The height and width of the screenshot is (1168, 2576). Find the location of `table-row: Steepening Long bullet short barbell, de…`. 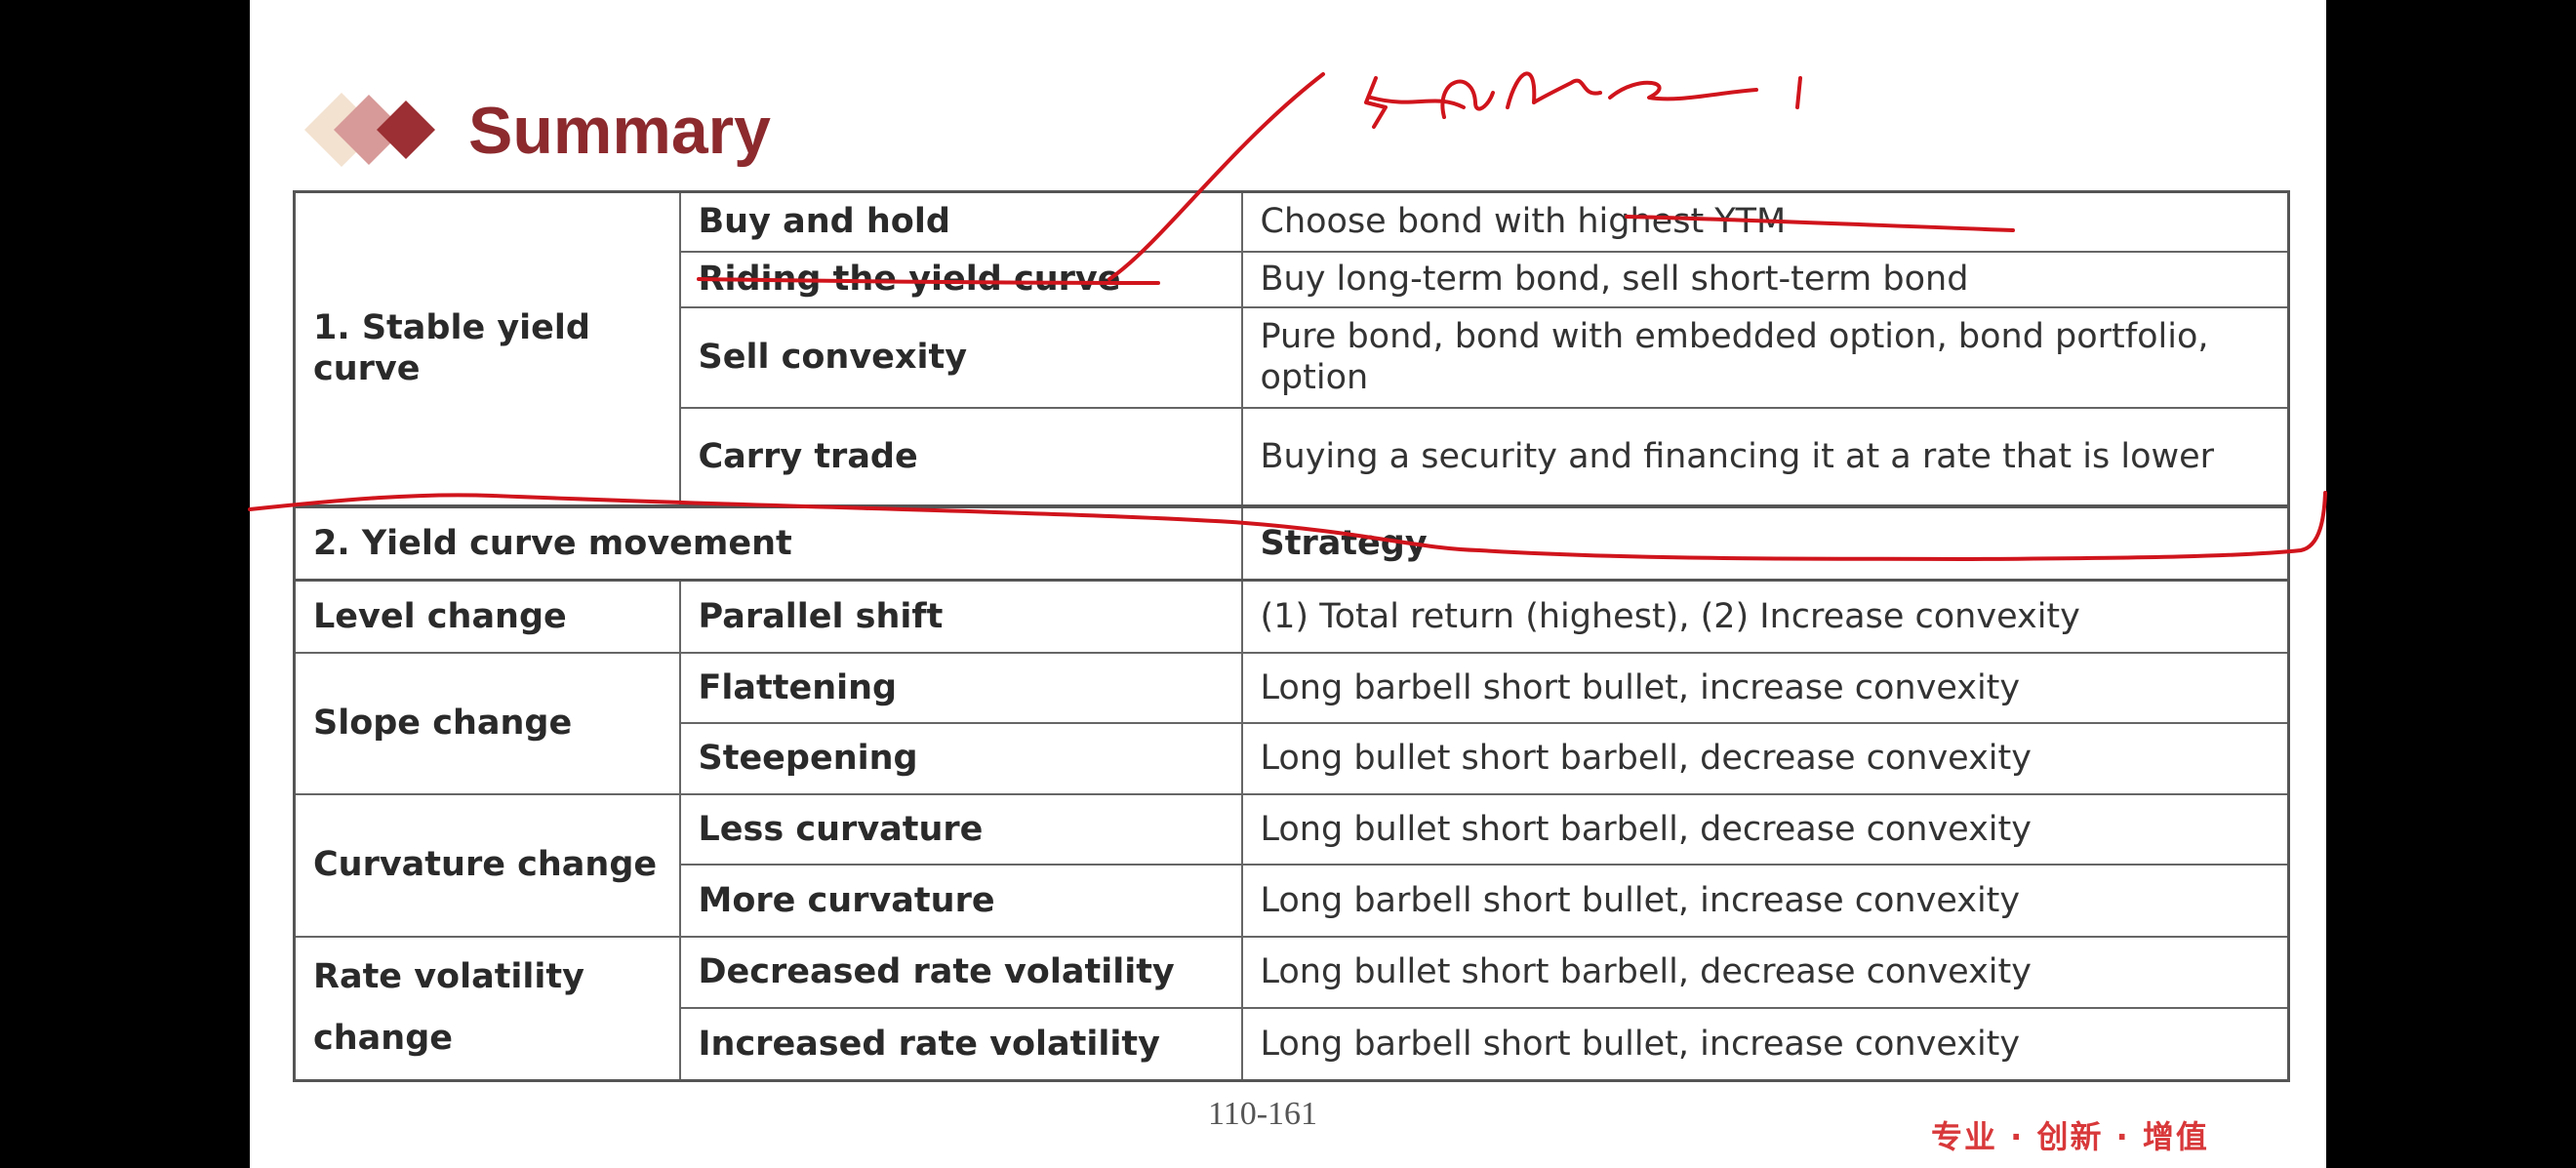

table-row: Steepening Long bullet short barbell, de… is located at coordinates (1292, 758).